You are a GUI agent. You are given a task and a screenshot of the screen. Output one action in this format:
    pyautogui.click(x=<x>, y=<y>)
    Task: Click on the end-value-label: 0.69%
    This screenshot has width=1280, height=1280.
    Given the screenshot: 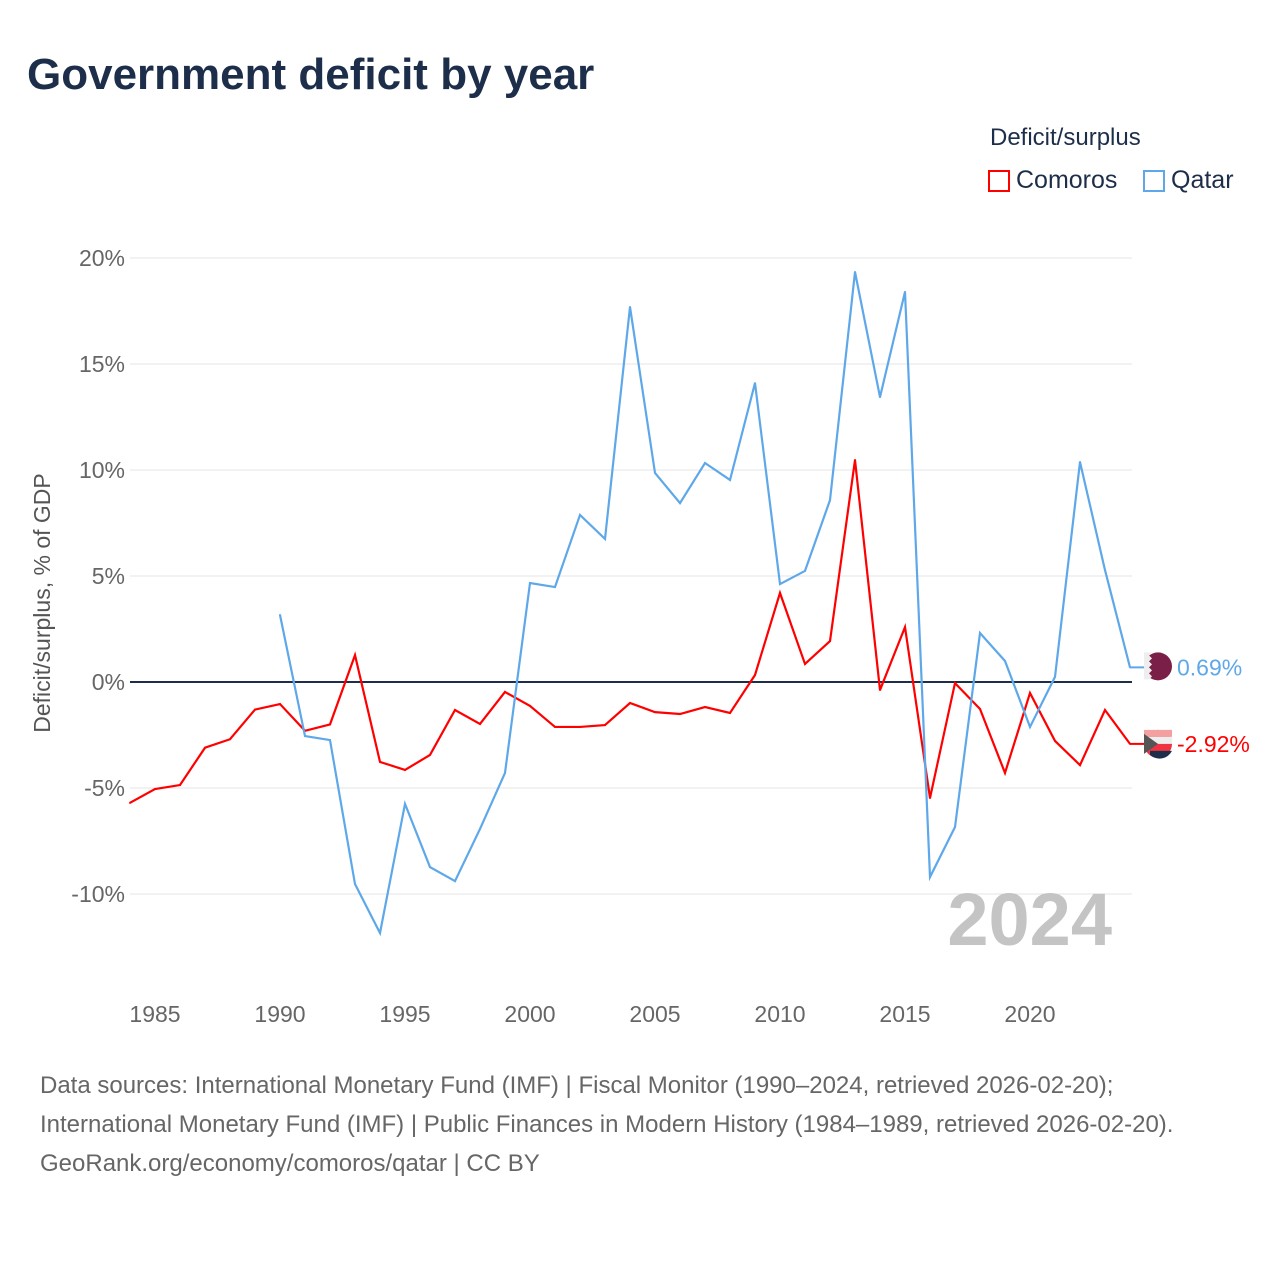 What is the action you would take?
    pyautogui.click(x=1209, y=667)
    